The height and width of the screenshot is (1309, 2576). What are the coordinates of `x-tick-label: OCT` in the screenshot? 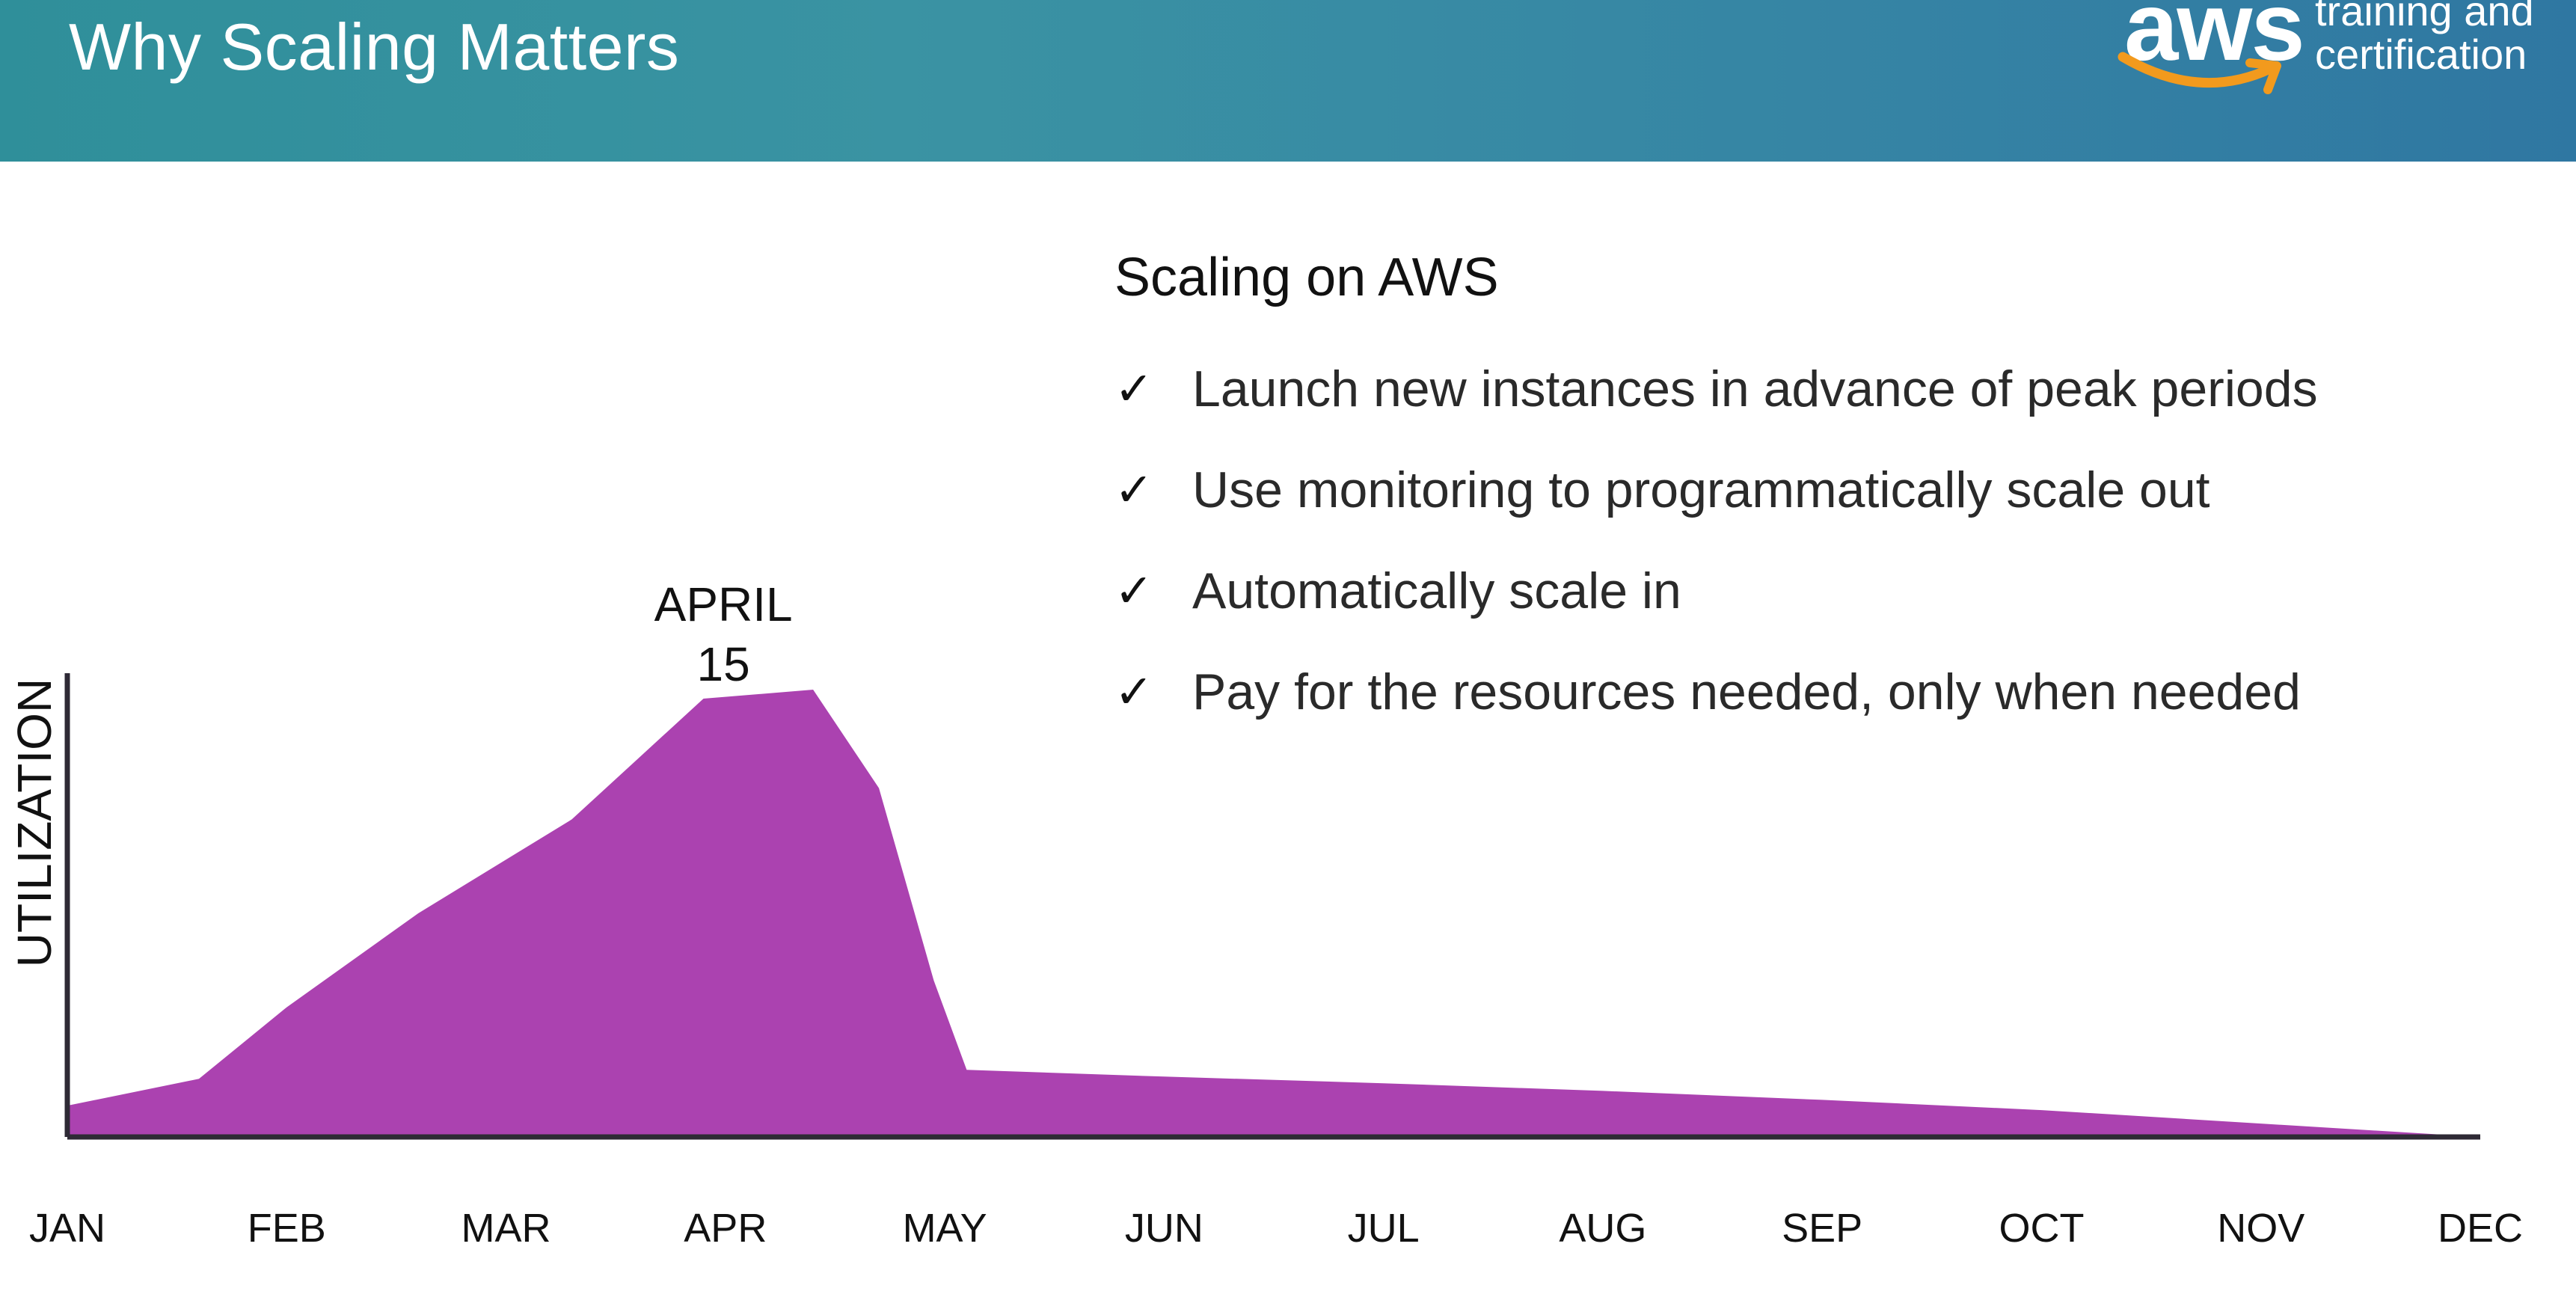 It's located at (2041, 1228).